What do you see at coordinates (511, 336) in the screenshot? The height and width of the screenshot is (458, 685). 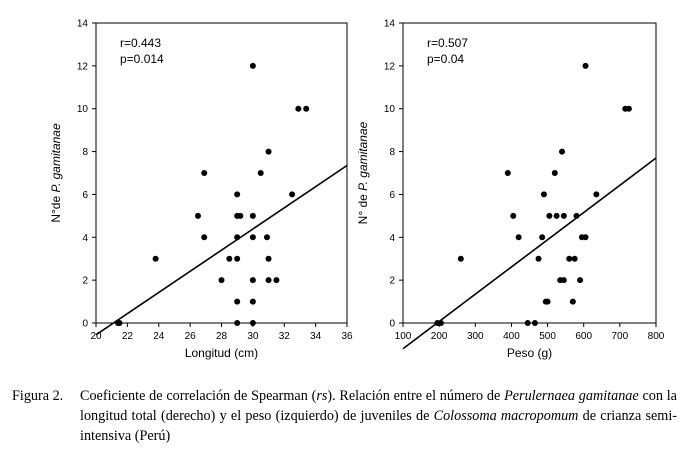 I see `panel2-x-tick-label: 400` at bounding box center [511, 336].